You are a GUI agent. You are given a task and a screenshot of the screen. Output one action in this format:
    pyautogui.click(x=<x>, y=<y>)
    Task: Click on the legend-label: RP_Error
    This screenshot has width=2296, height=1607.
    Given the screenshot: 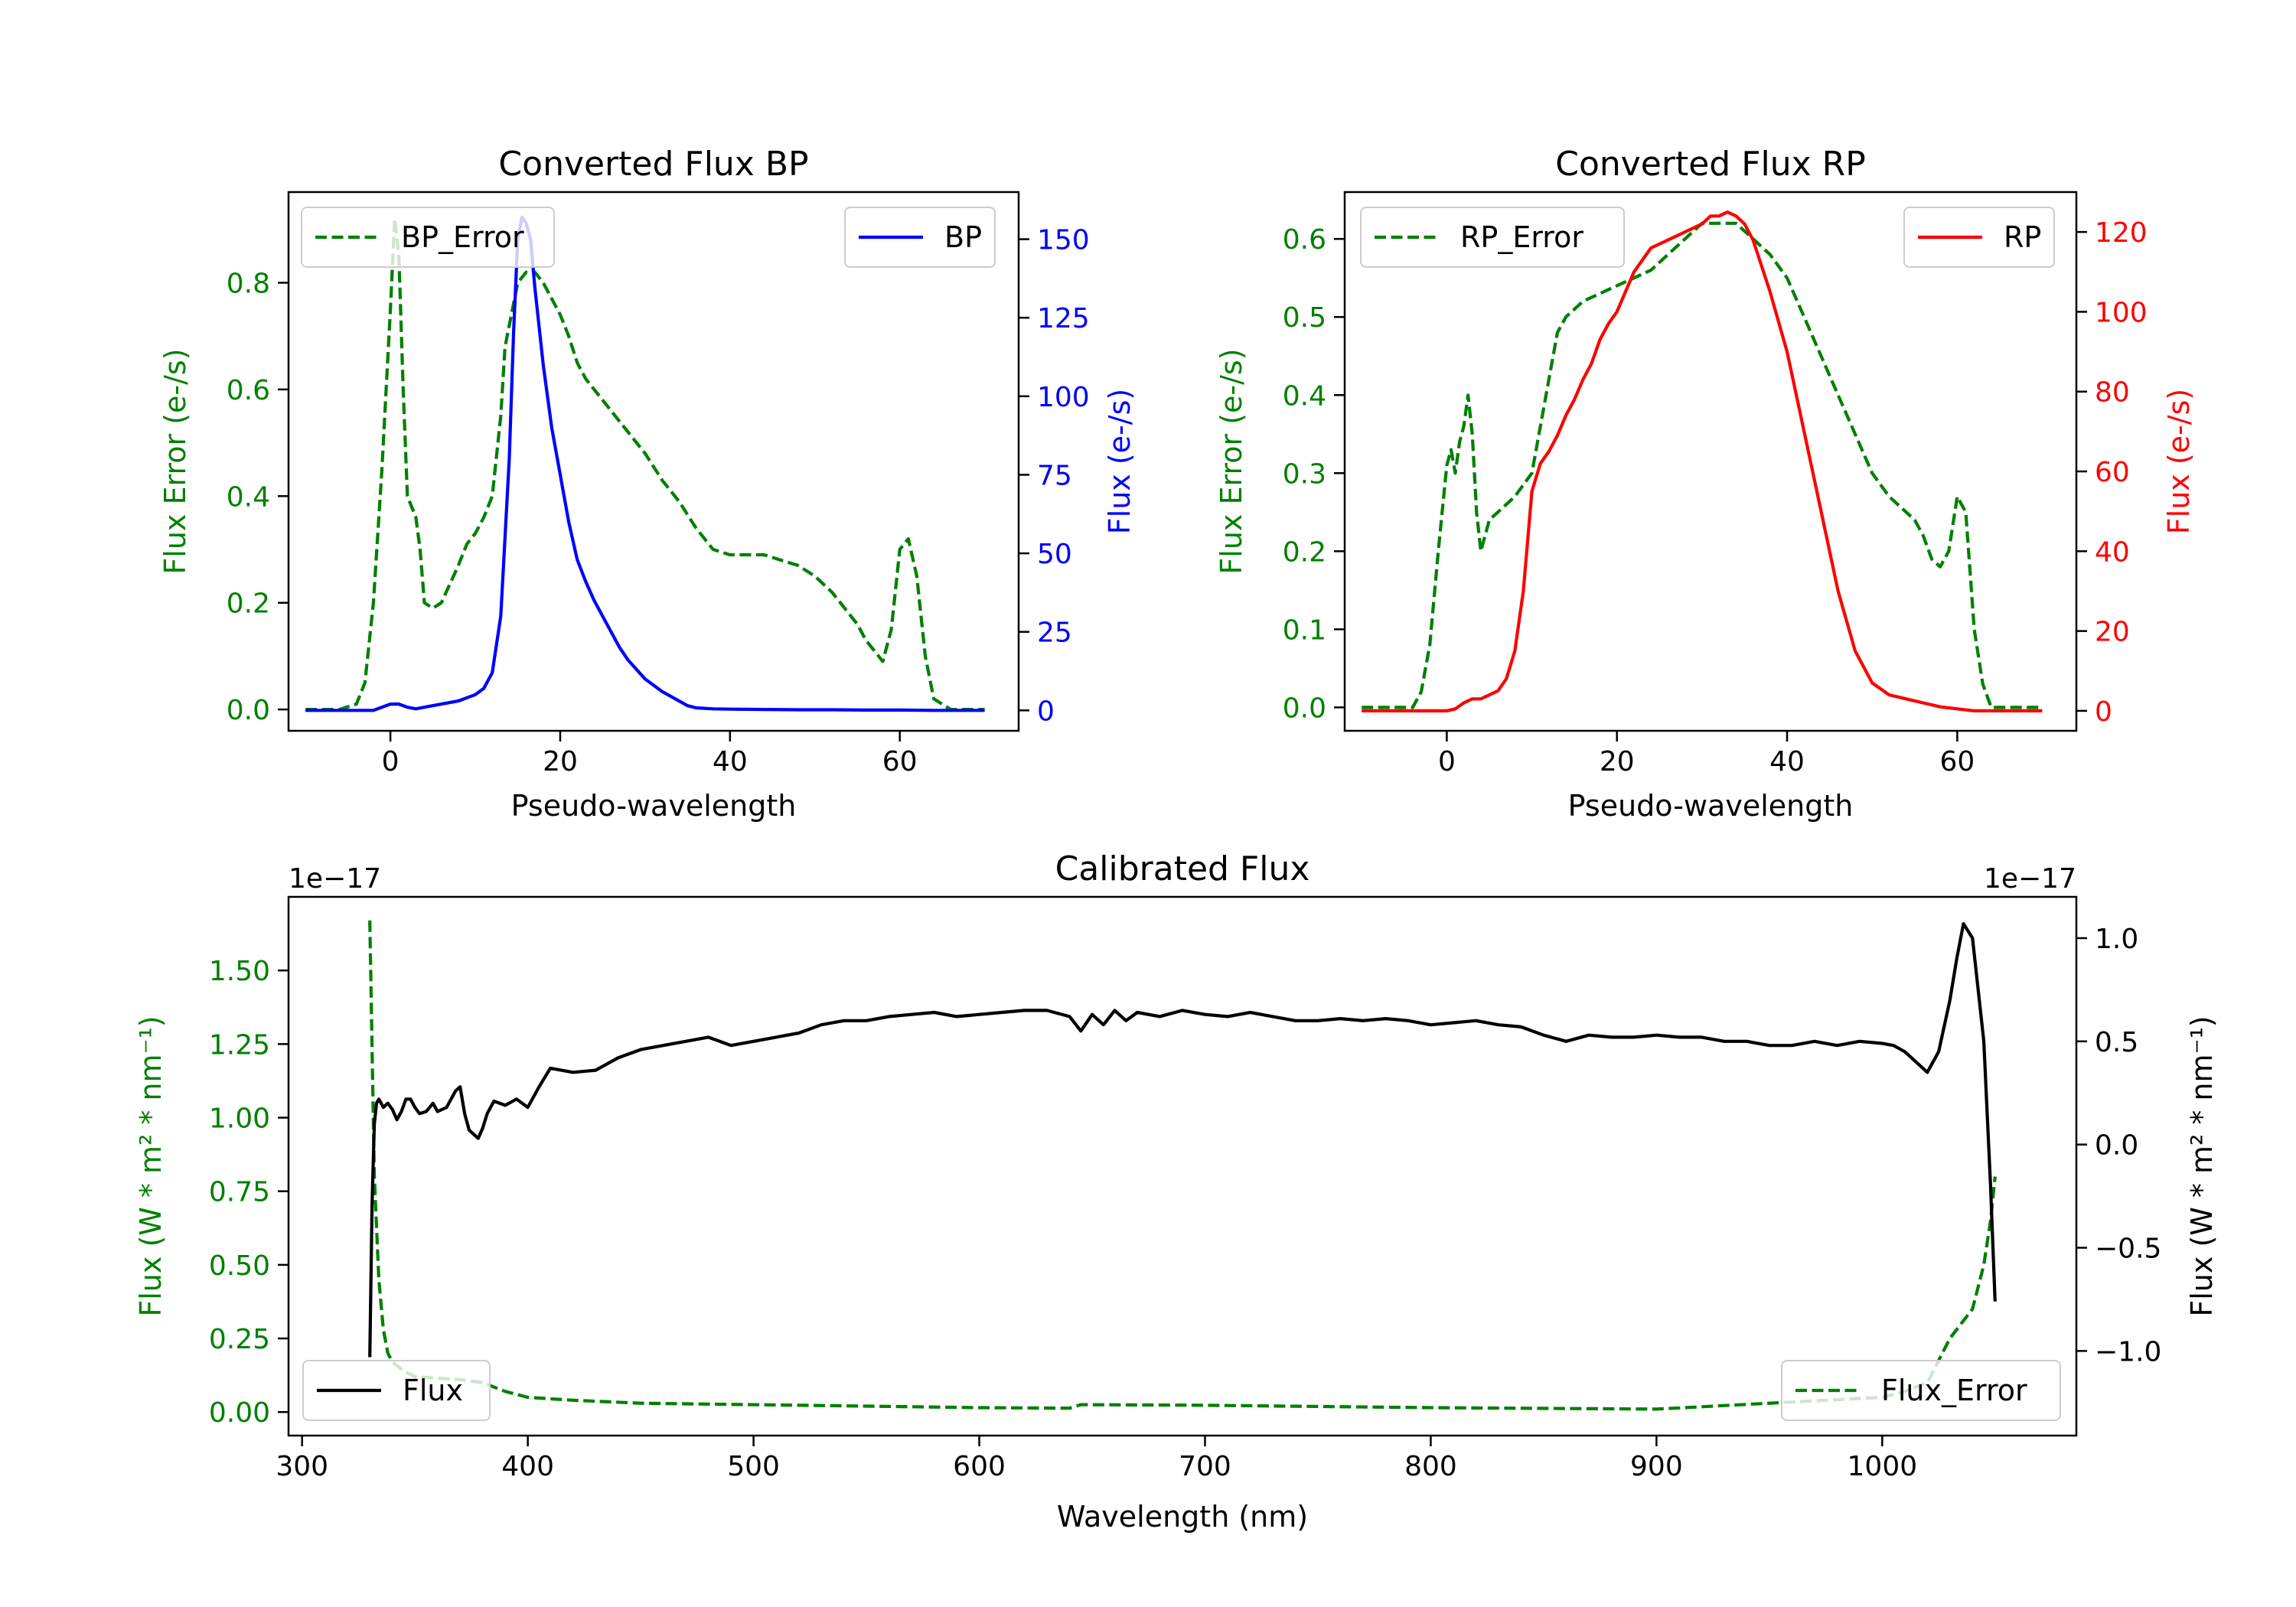 What is the action you would take?
    pyautogui.click(x=1521, y=237)
    